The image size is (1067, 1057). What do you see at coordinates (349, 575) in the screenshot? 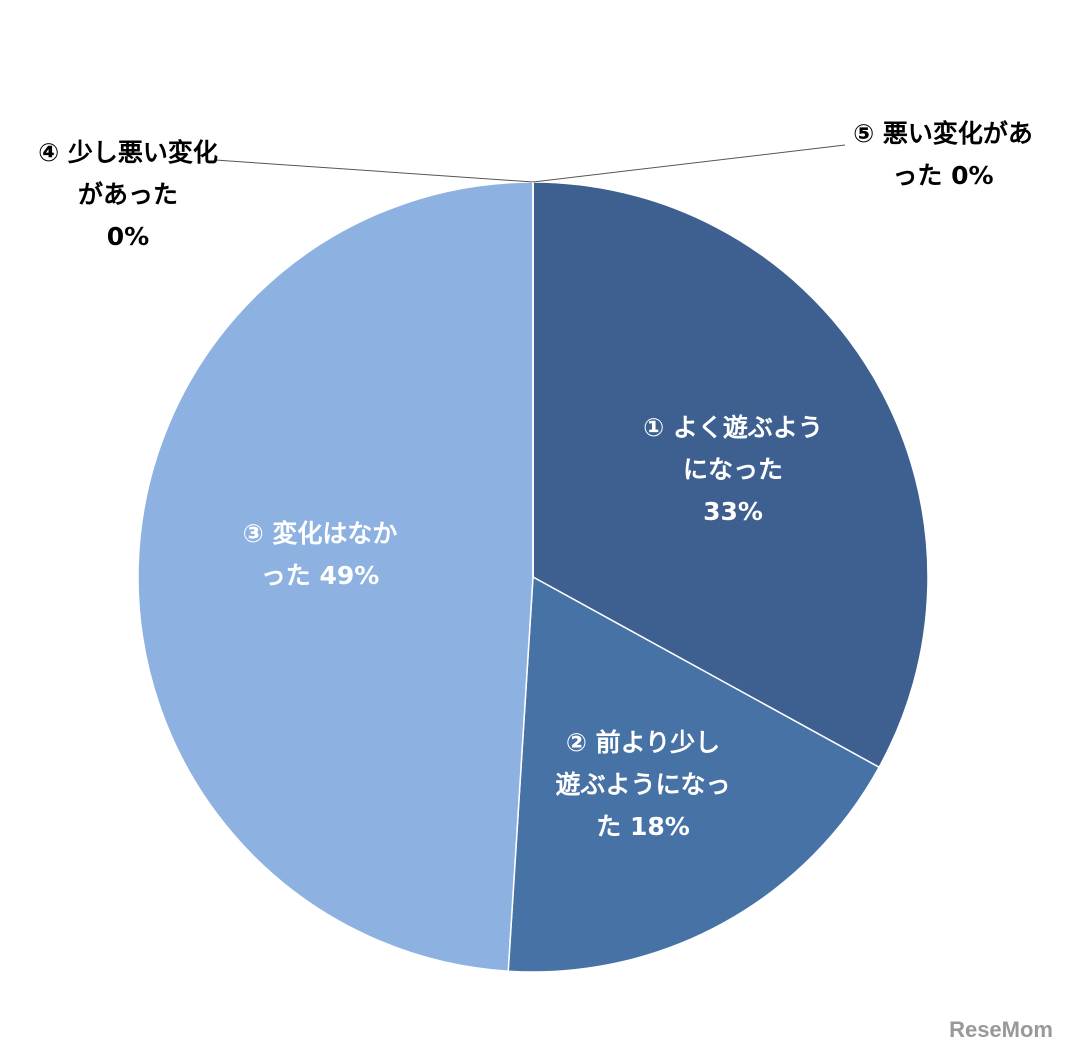
I see `value-label: 49%` at bounding box center [349, 575].